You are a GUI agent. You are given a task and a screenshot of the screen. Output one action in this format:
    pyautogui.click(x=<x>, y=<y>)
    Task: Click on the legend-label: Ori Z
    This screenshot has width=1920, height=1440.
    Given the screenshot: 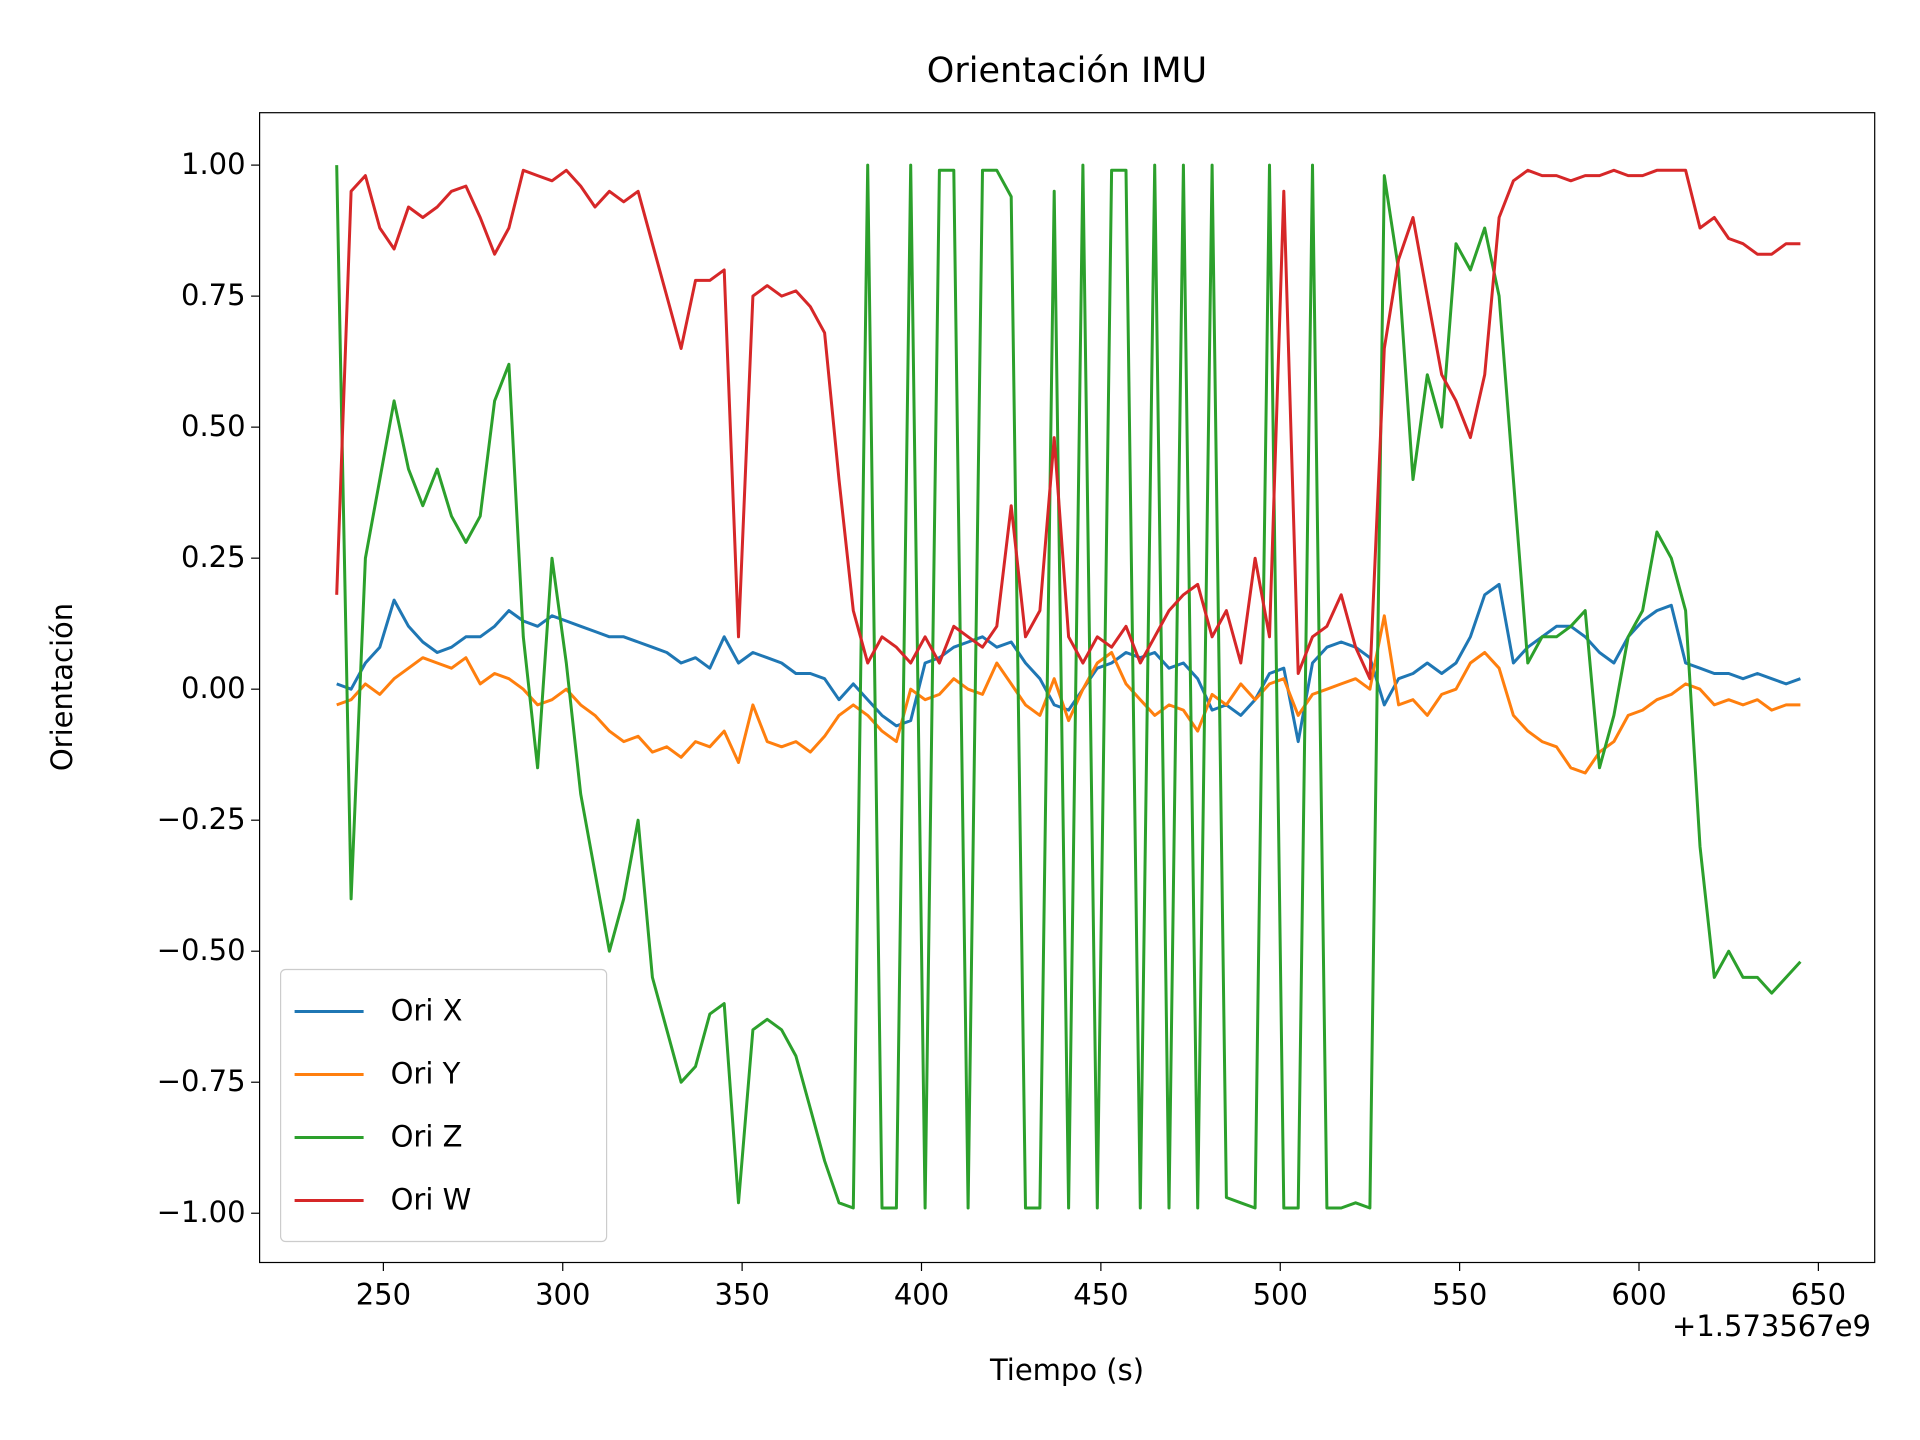 What is the action you would take?
    pyautogui.click(x=427, y=1137)
    